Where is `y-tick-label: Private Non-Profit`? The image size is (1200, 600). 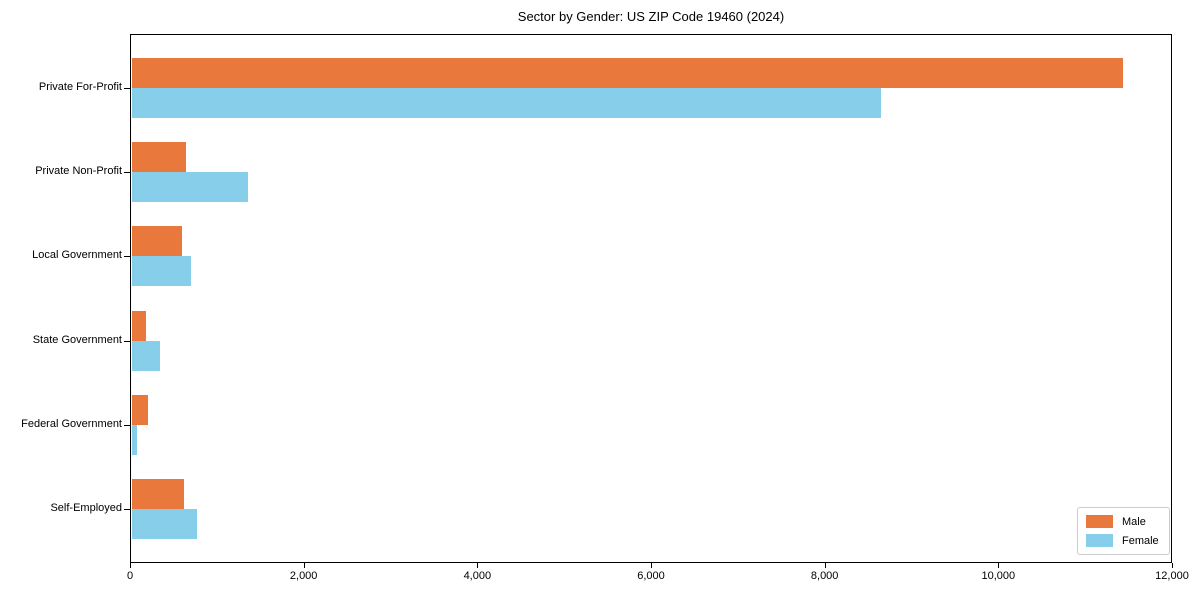 y-tick-label: Private Non-Profit is located at coordinates (78, 171).